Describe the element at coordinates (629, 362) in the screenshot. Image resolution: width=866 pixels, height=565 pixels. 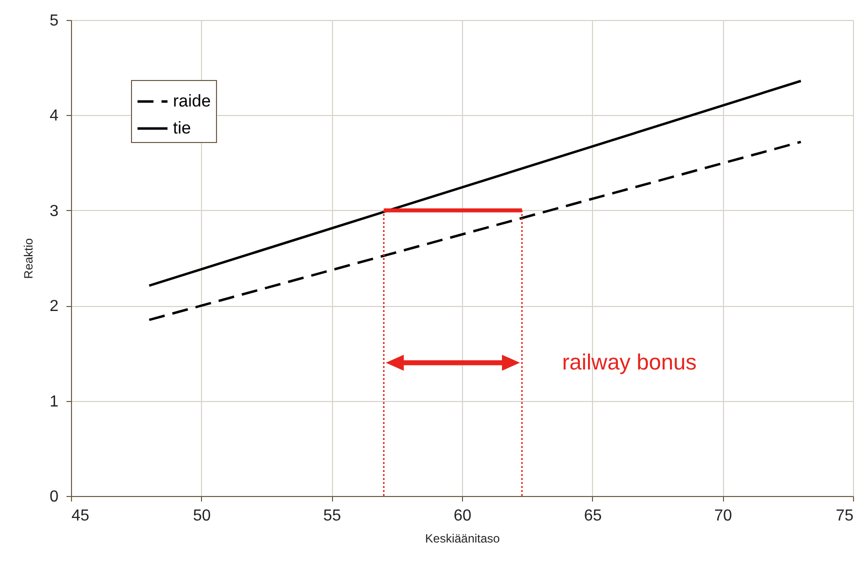
I see `annotation: railway bonus` at that location.